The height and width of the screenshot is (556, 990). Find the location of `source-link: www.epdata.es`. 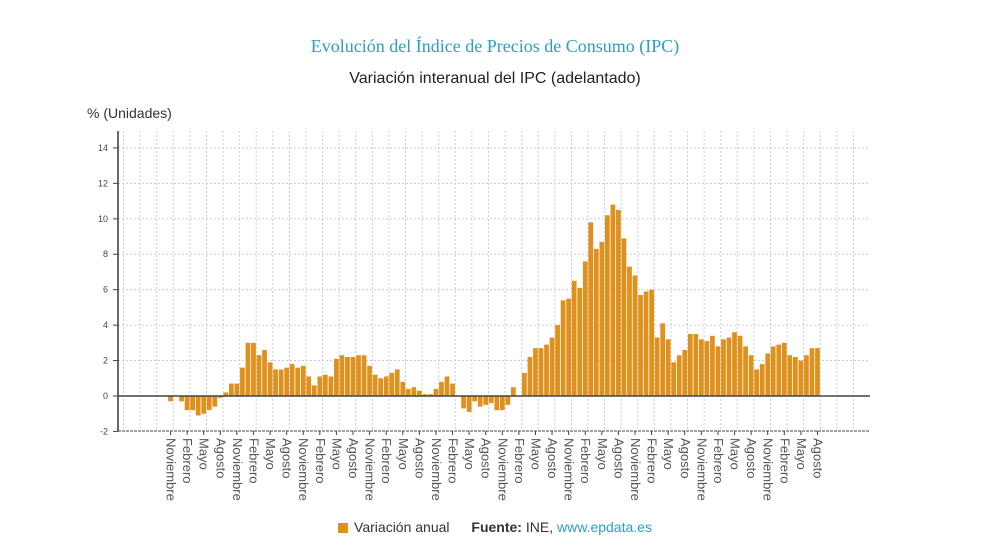

source-link: www.epdata.es is located at coordinates (604, 527).